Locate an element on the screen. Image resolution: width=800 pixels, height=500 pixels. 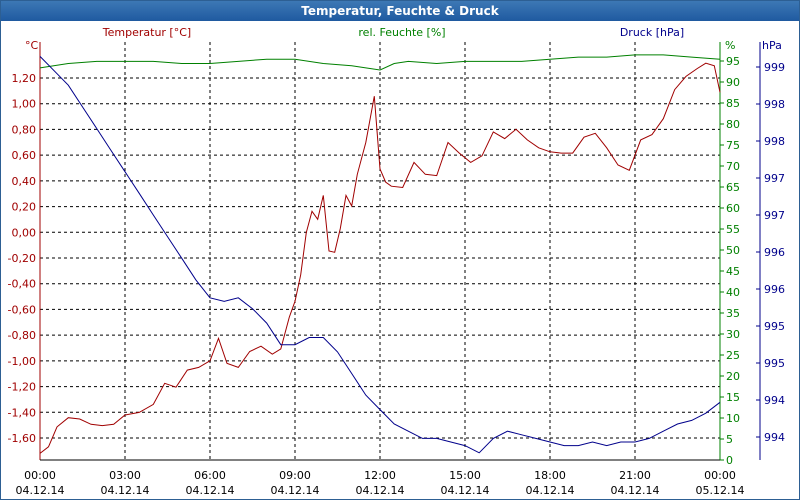
humidity-tick-label: 45 is located at coordinates (733, 271).